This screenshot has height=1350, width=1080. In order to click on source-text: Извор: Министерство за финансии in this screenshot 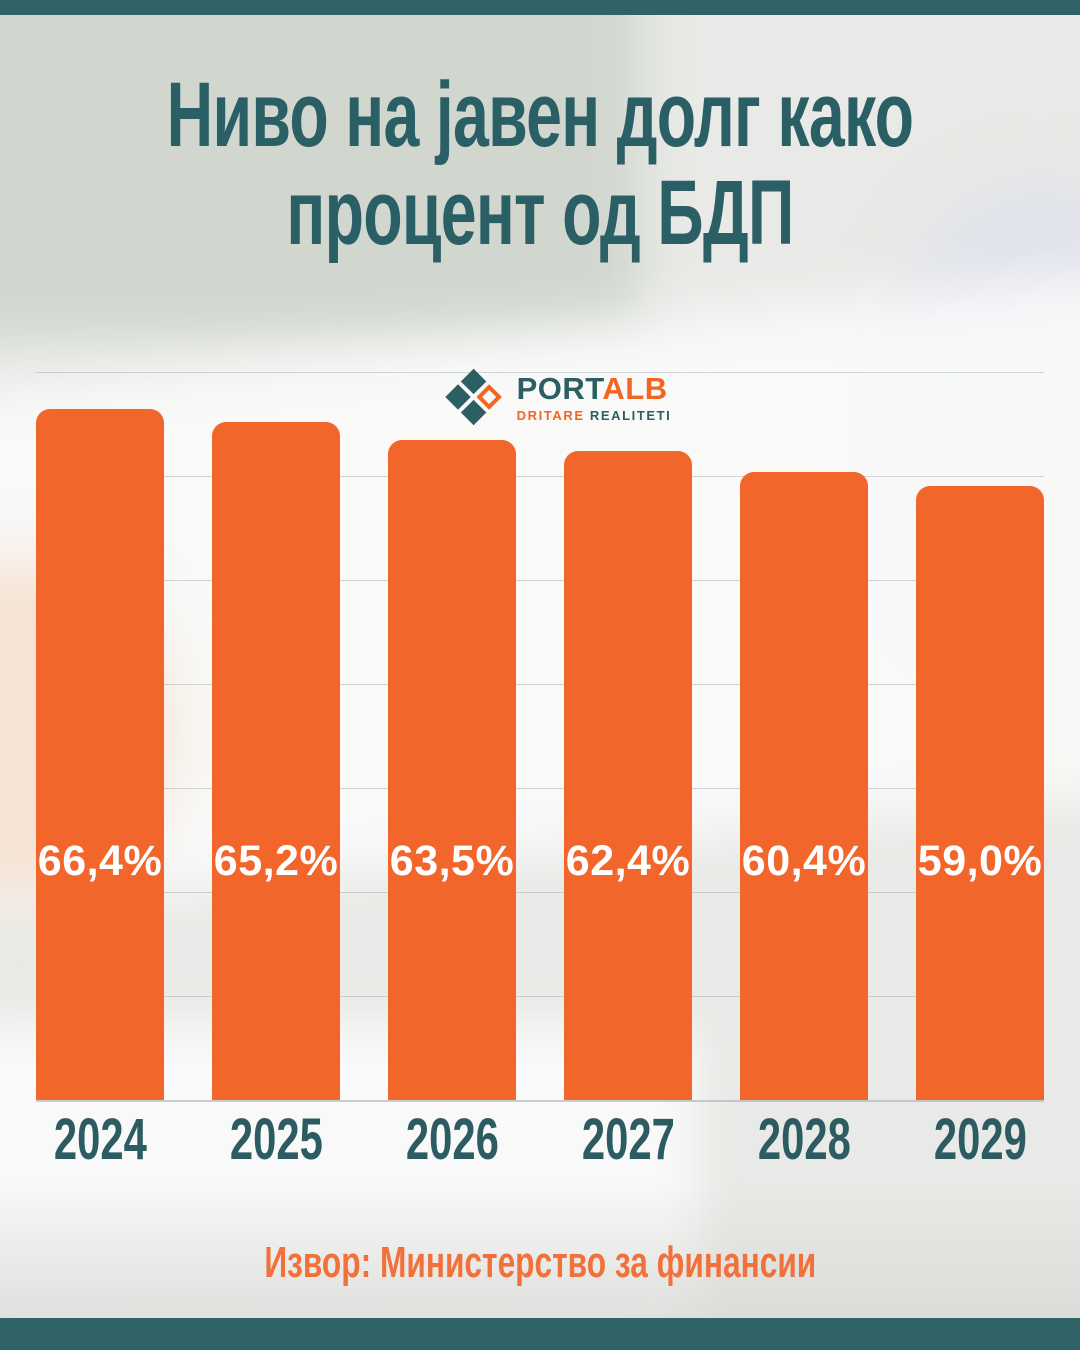, I will do `click(540, 1262)`.